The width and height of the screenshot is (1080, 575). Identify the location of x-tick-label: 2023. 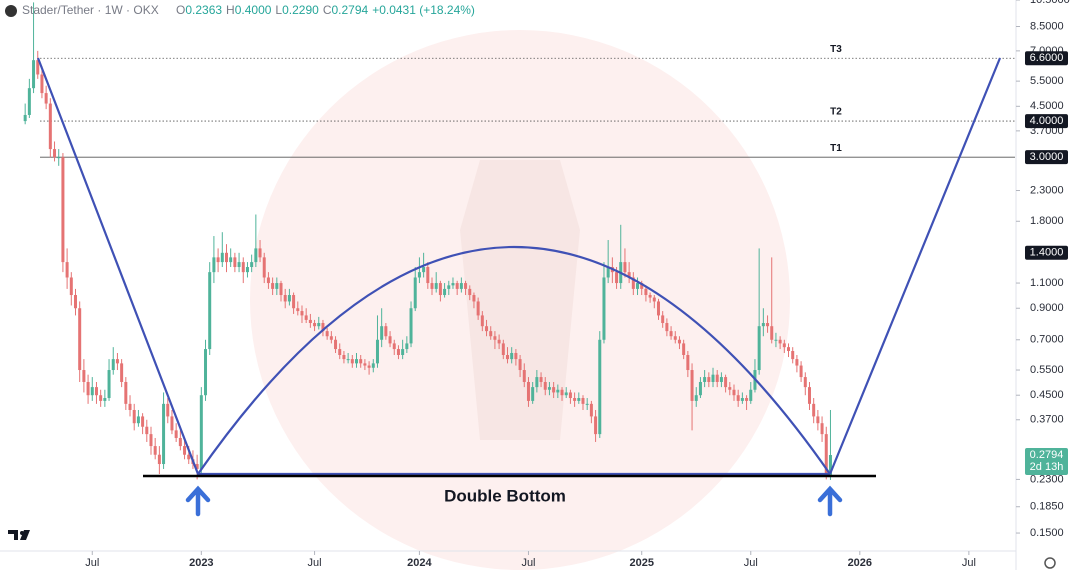
(201, 563).